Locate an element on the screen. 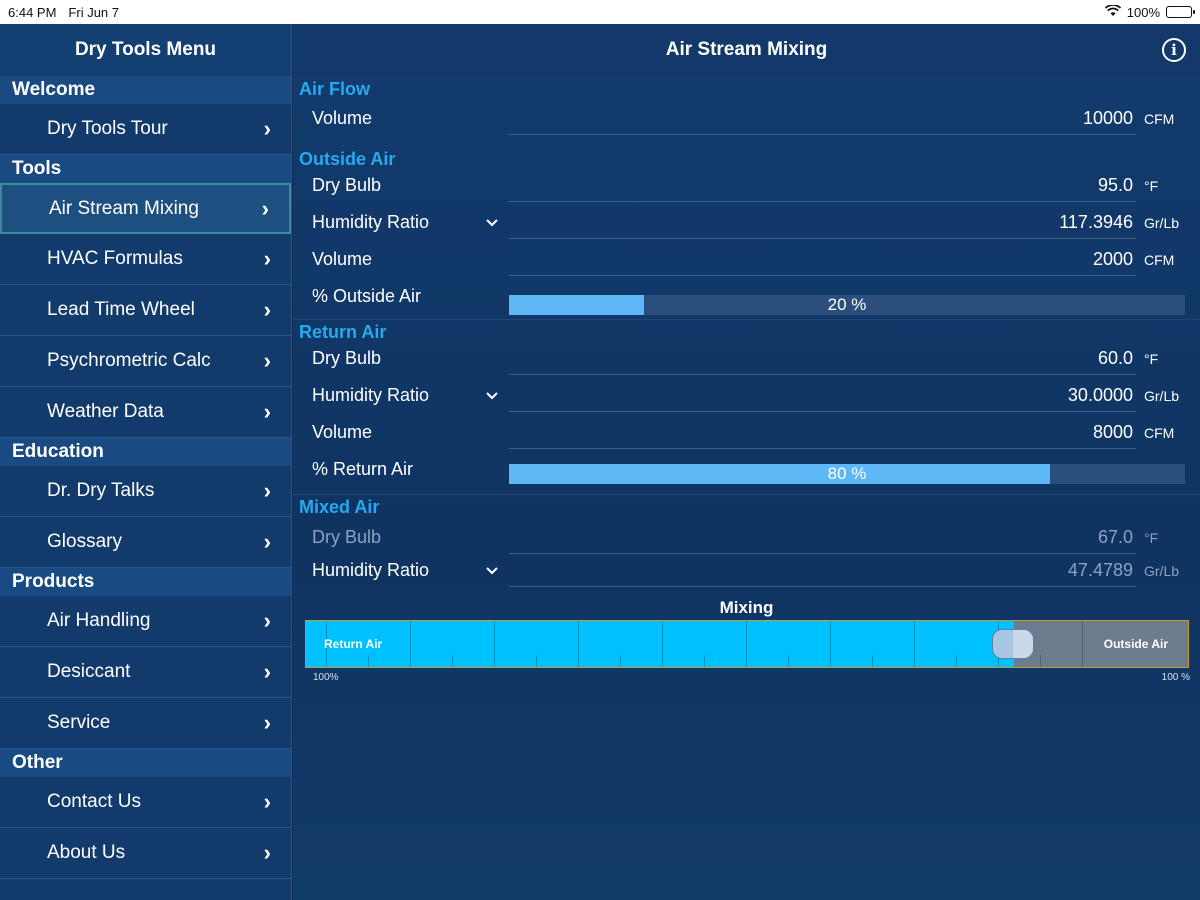  sidebar-item-label: Dry Tools Tour is located at coordinates (107, 128).